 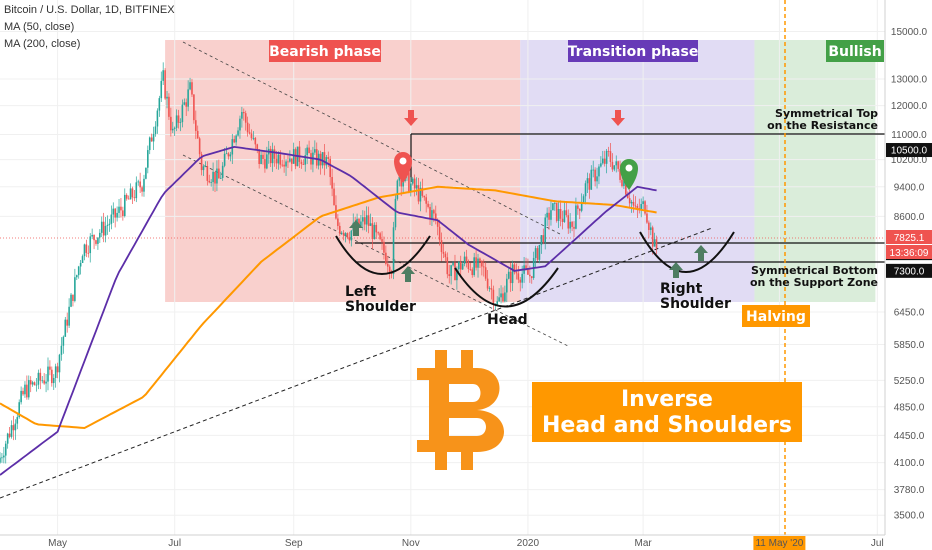 What do you see at coordinates (89, 10) in the screenshot?
I see `symbol-title: Bitcoin / U.S. Dollar, 1D, BITFINEX` at bounding box center [89, 10].